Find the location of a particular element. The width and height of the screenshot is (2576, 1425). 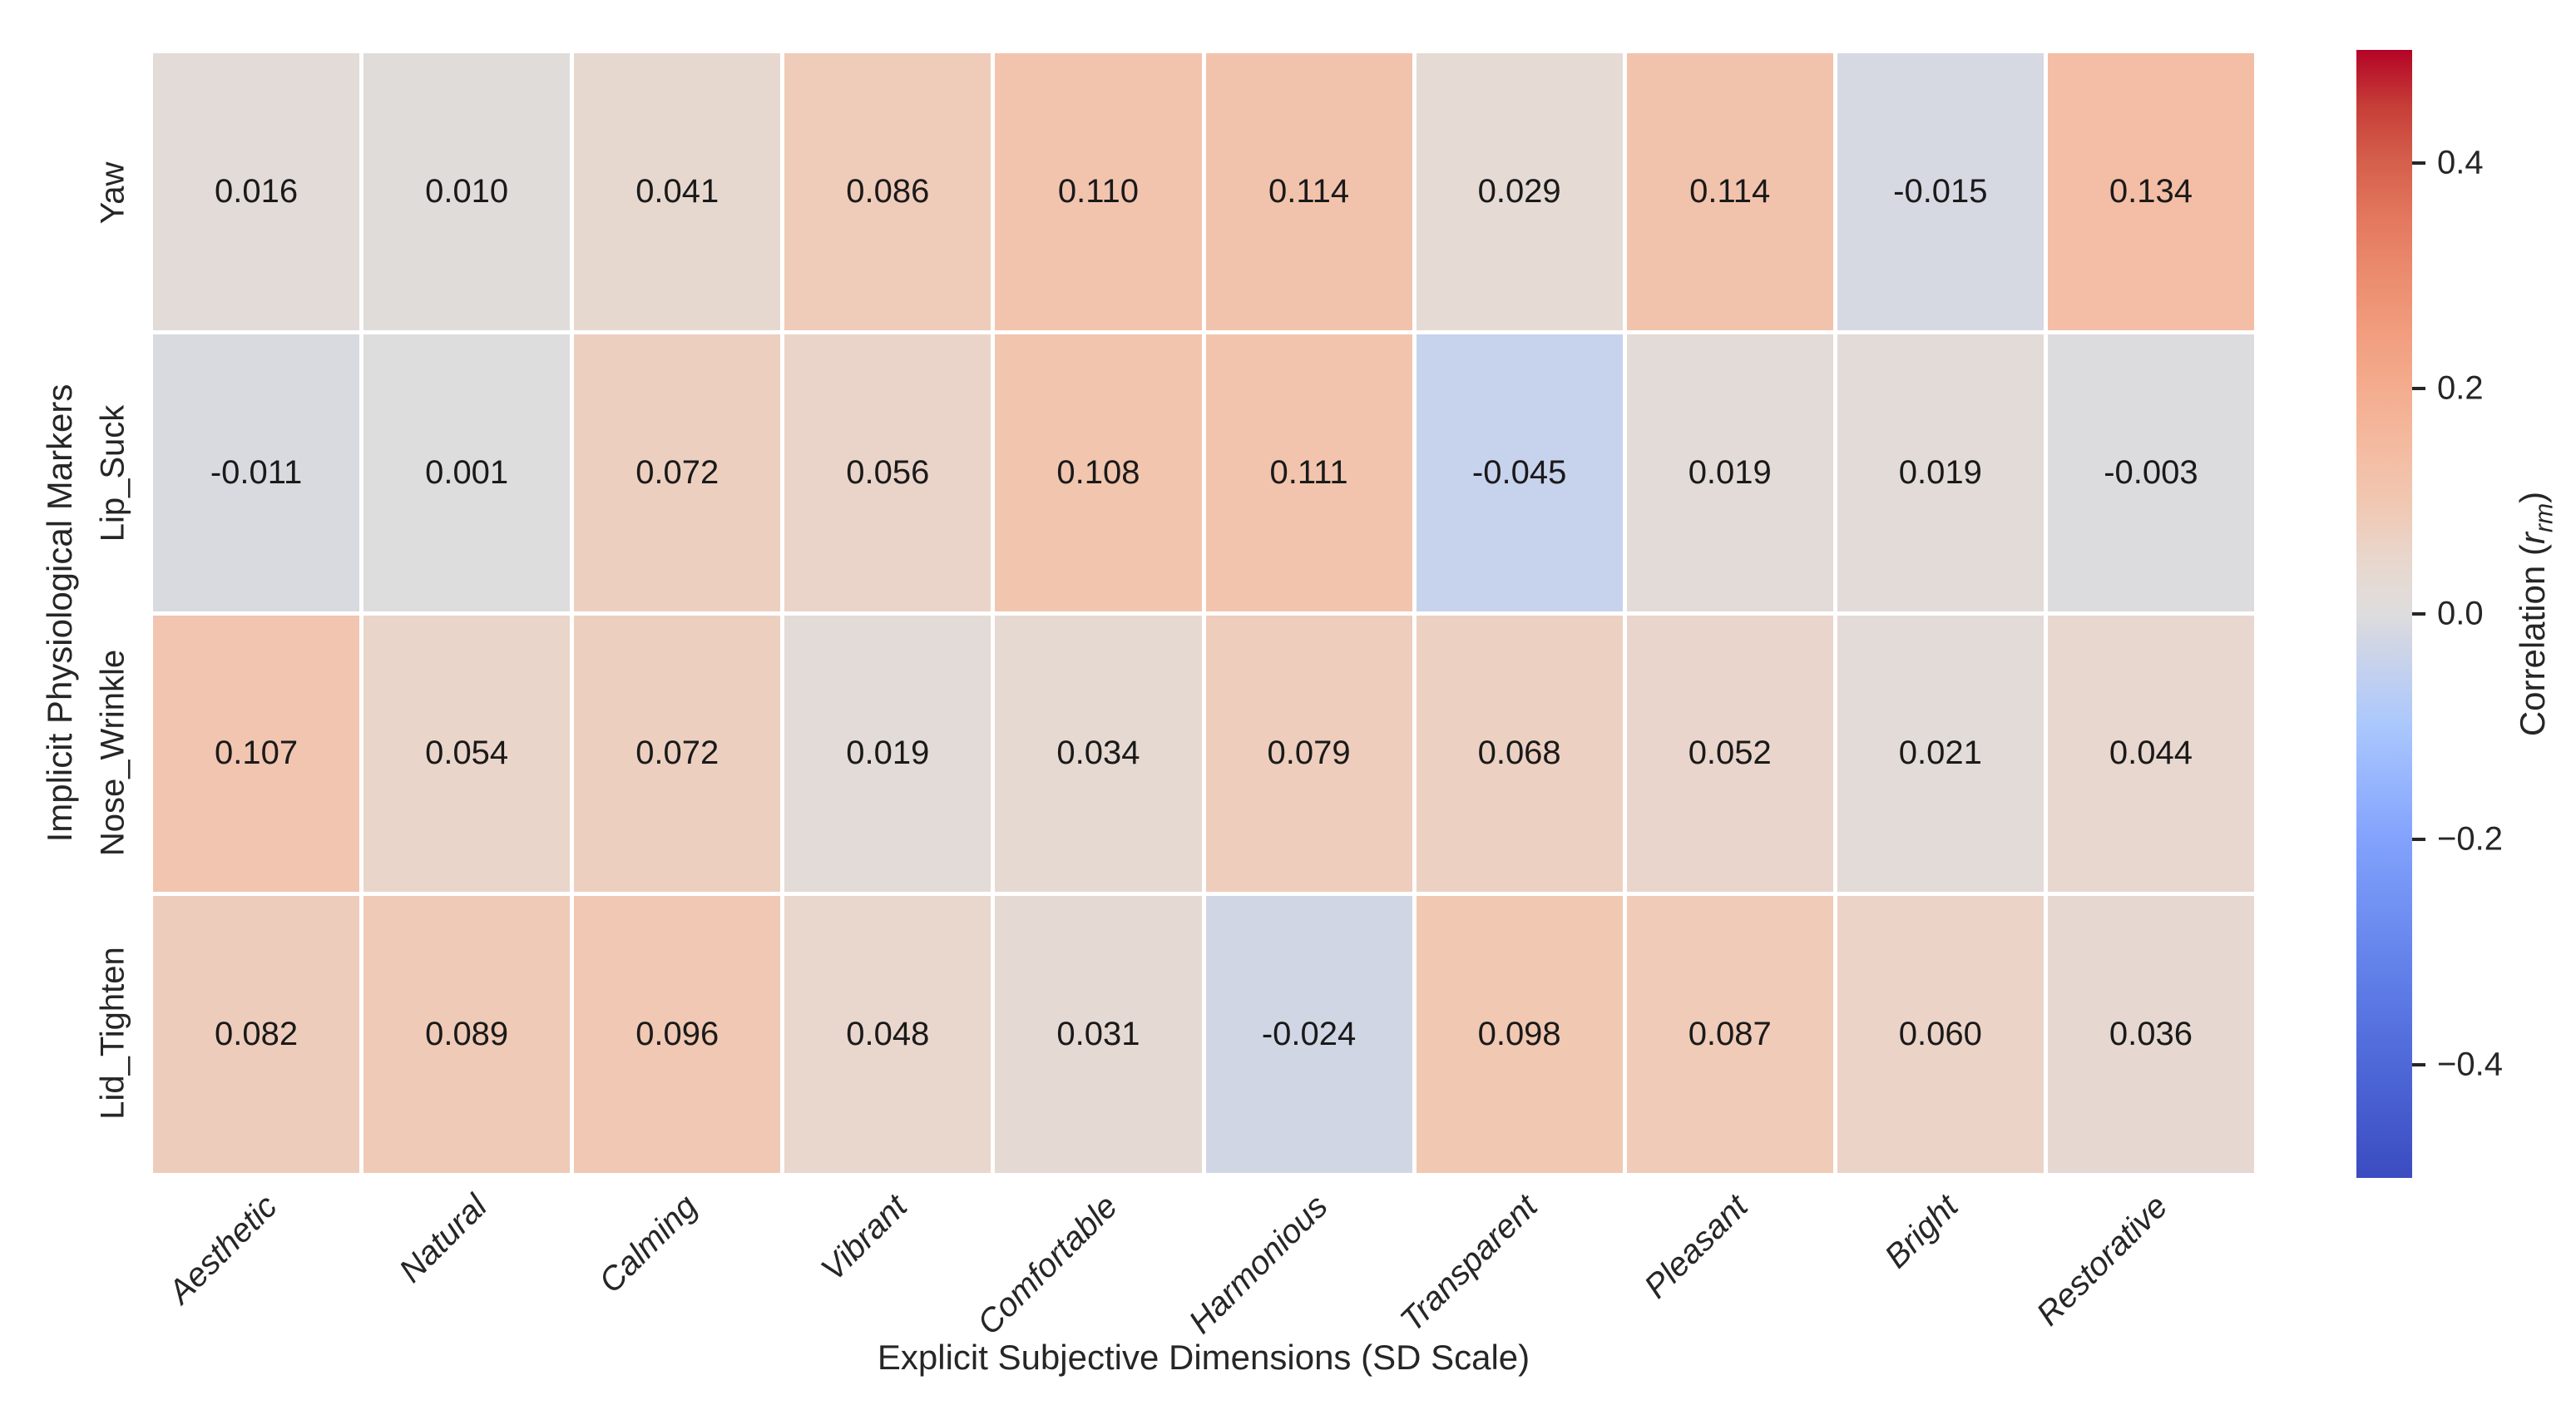

heatmap-cell: 0.086 is located at coordinates (887, 191).